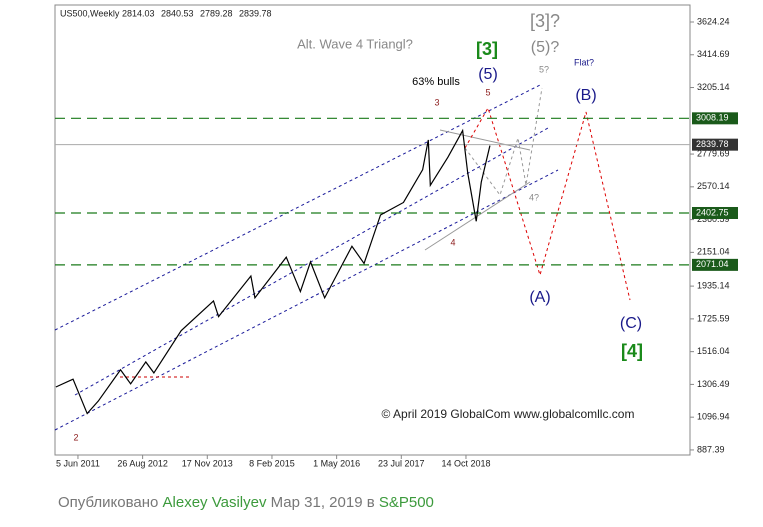  What do you see at coordinates (713, 153) in the screenshot?
I see `y-tick-label: 2779.69` at bounding box center [713, 153].